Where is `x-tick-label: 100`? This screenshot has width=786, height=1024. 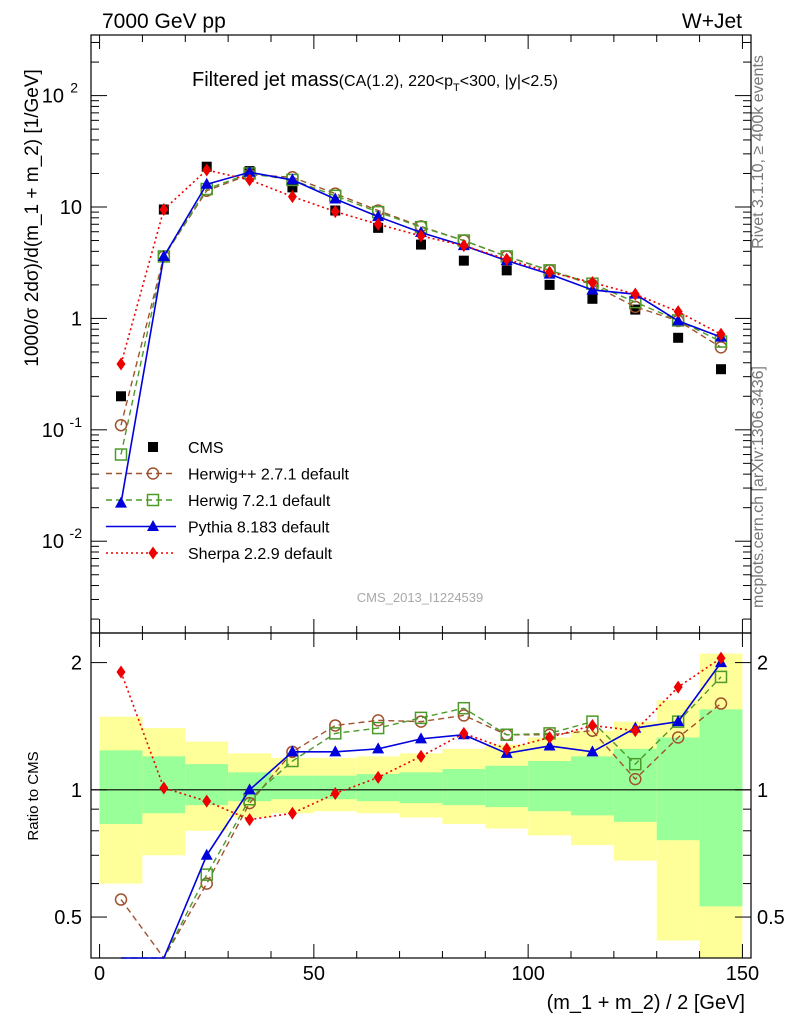 x-tick-label: 100 is located at coordinates (527, 974).